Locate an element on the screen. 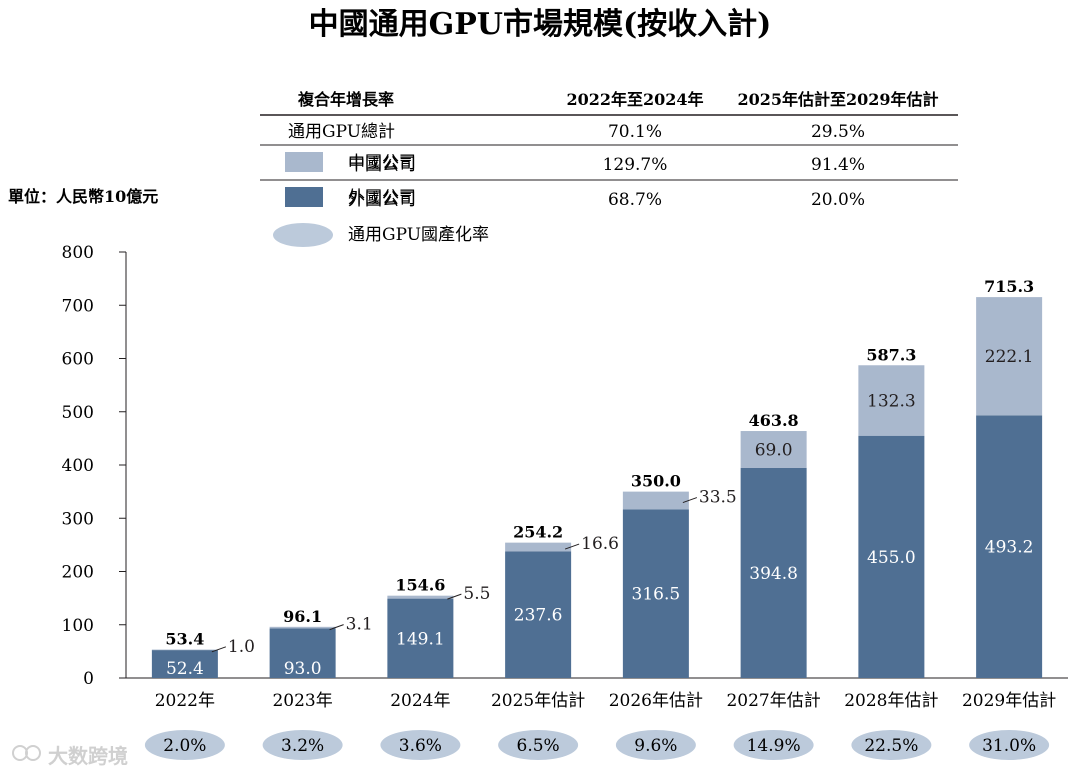 The width and height of the screenshot is (1080, 775). rate-label: 6.5% is located at coordinates (538, 746).